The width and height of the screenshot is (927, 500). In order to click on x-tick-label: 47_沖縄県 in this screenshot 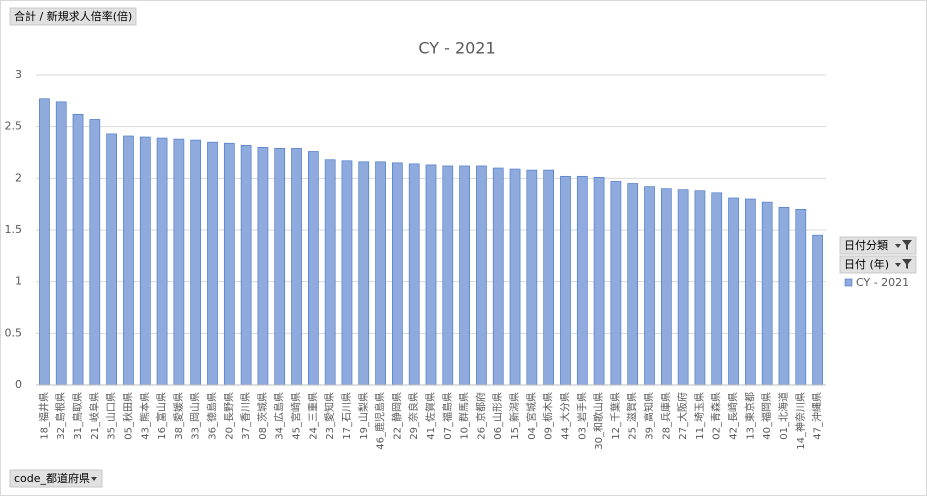, I will do `click(817, 416)`.